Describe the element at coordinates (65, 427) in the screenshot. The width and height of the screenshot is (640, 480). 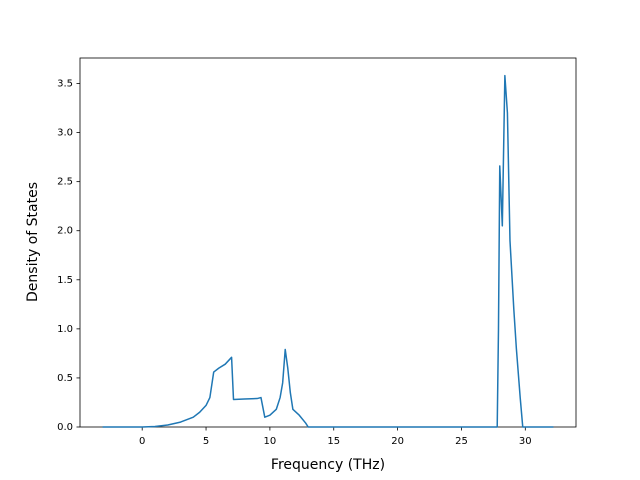
I see `y-tick-label: 0.0` at that location.